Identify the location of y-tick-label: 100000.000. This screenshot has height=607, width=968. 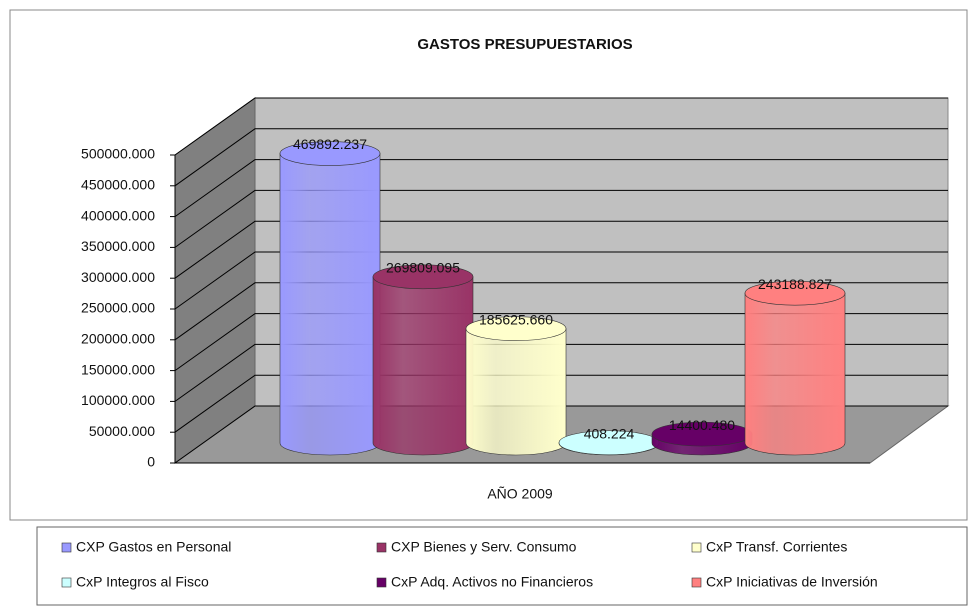
(118, 400).